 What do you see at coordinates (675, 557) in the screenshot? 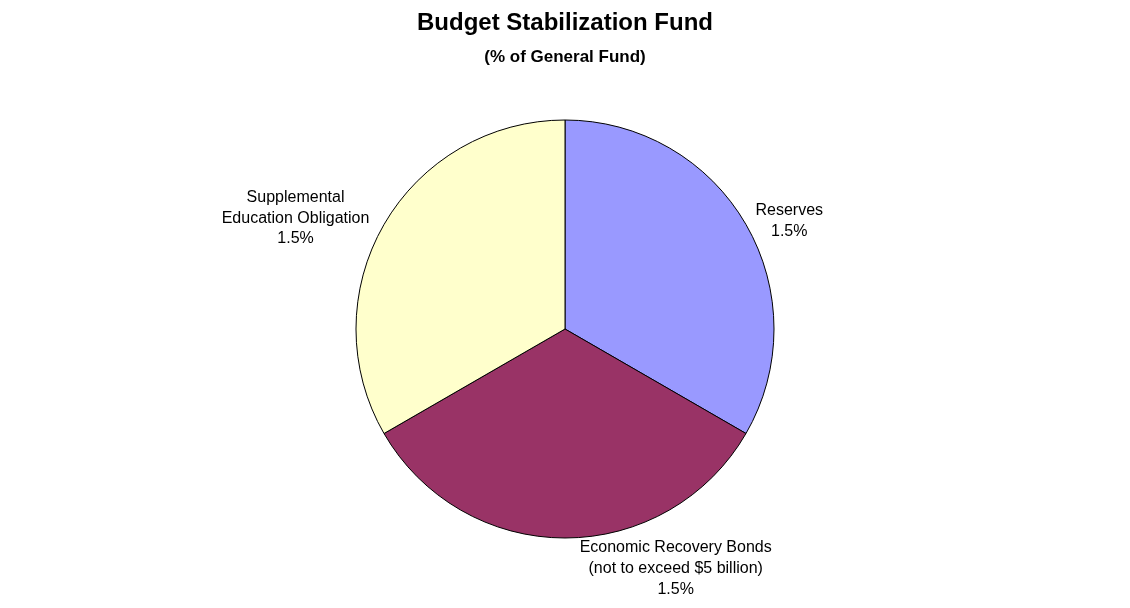
I see `slice-label: Economic Recovery Bonds (not to exceed $5 billion)` at bounding box center [675, 557].